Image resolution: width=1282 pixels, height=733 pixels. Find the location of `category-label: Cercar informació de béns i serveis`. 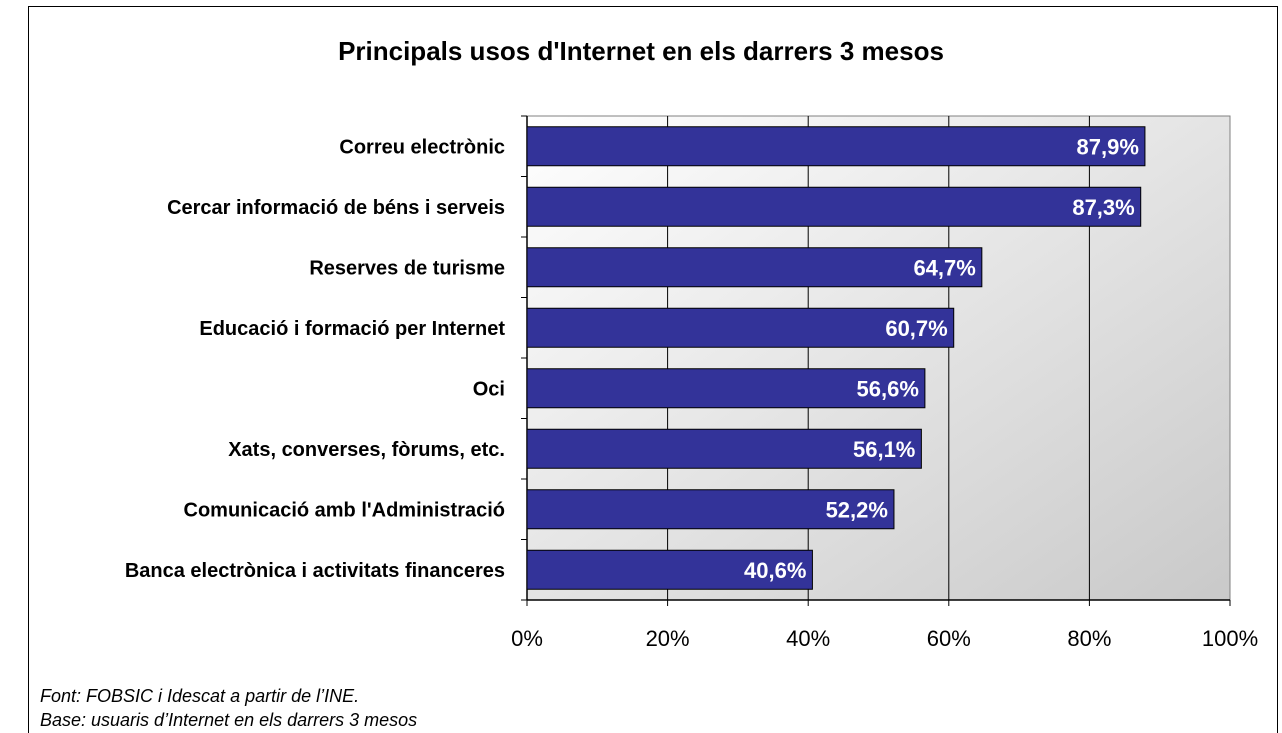

category-label: Cercar informació de béns i serveis is located at coordinates (336, 208).